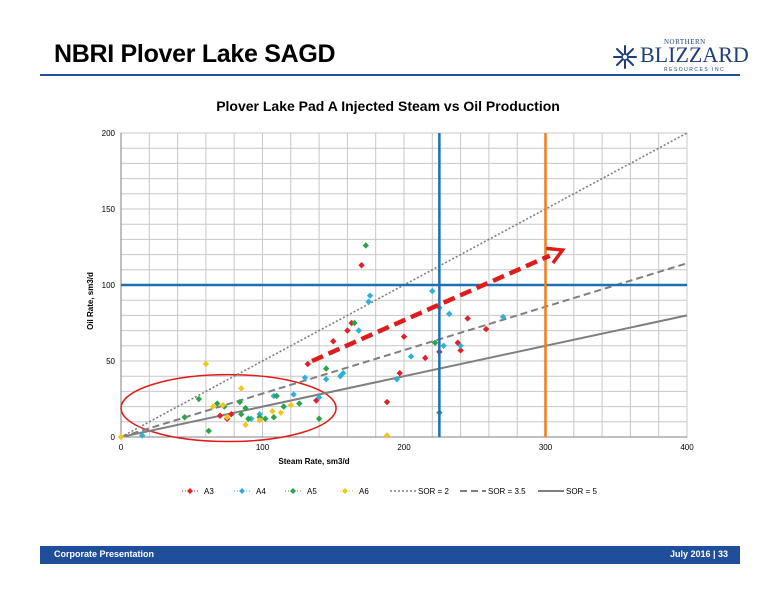  I want to click on x-tick-label: 400, so click(687, 447).